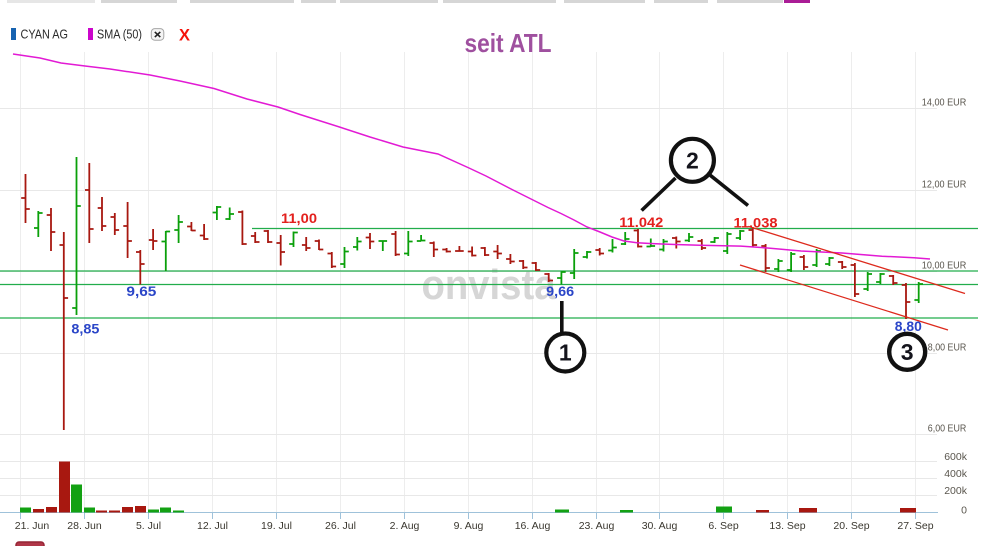  What do you see at coordinates (405, 526) in the screenshot?
I see `svg-text: 2. Aug` at bounding box center [405, 526].